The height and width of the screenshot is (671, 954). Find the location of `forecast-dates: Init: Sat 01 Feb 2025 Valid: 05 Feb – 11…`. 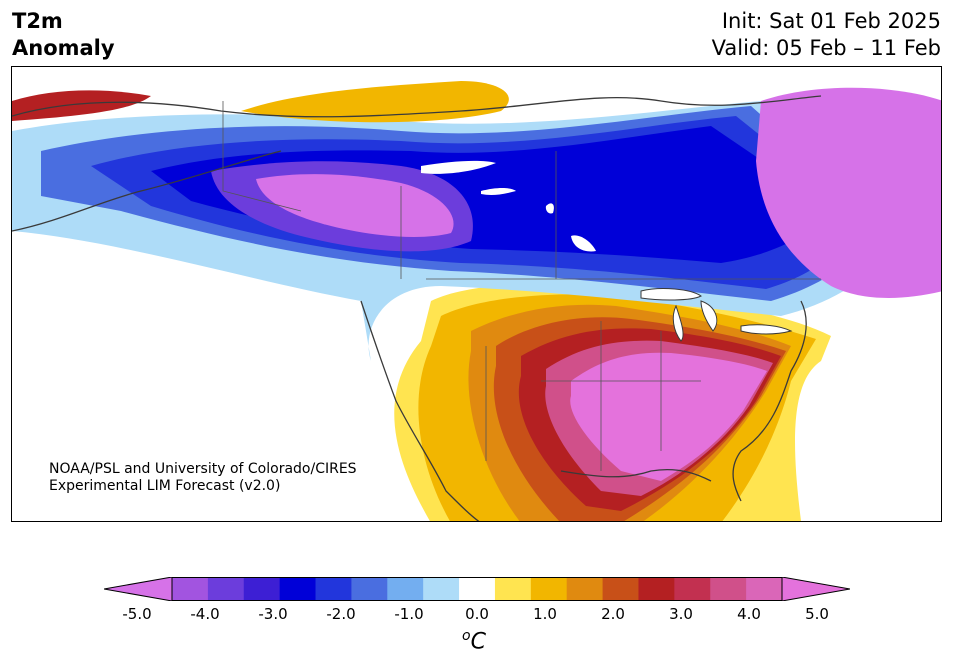

forecast-dates: Init: Sat 01 Feb 2025 Valid: 05 Feb – 11… is located at coordinates (826, 35).